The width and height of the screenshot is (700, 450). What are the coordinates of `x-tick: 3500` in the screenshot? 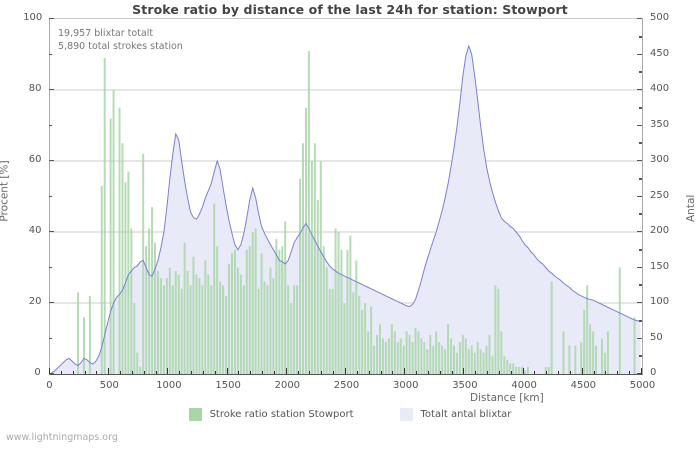 It's located at (465, 385).